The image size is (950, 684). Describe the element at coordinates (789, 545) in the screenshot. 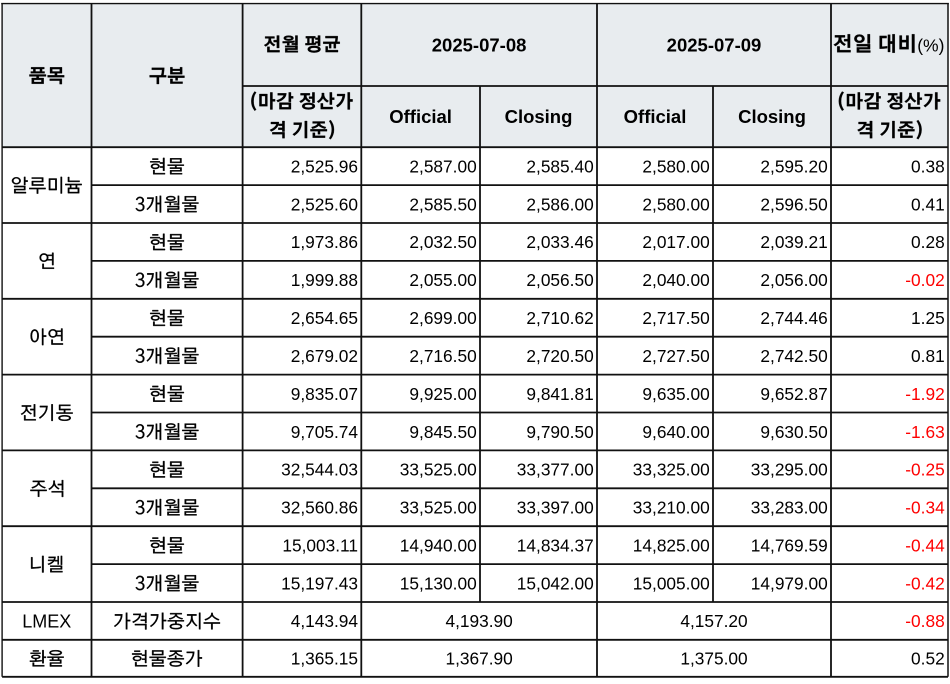

I see `svg-text: 14,769.59` at that location.